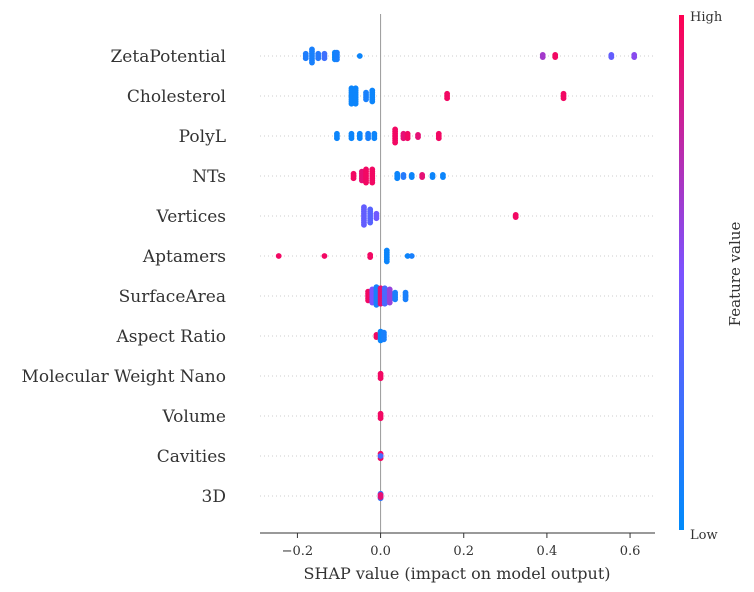  Describe the element at coordinates (704, 535) in the screenshot. I see `colorbar-low-label: Low` at that location.